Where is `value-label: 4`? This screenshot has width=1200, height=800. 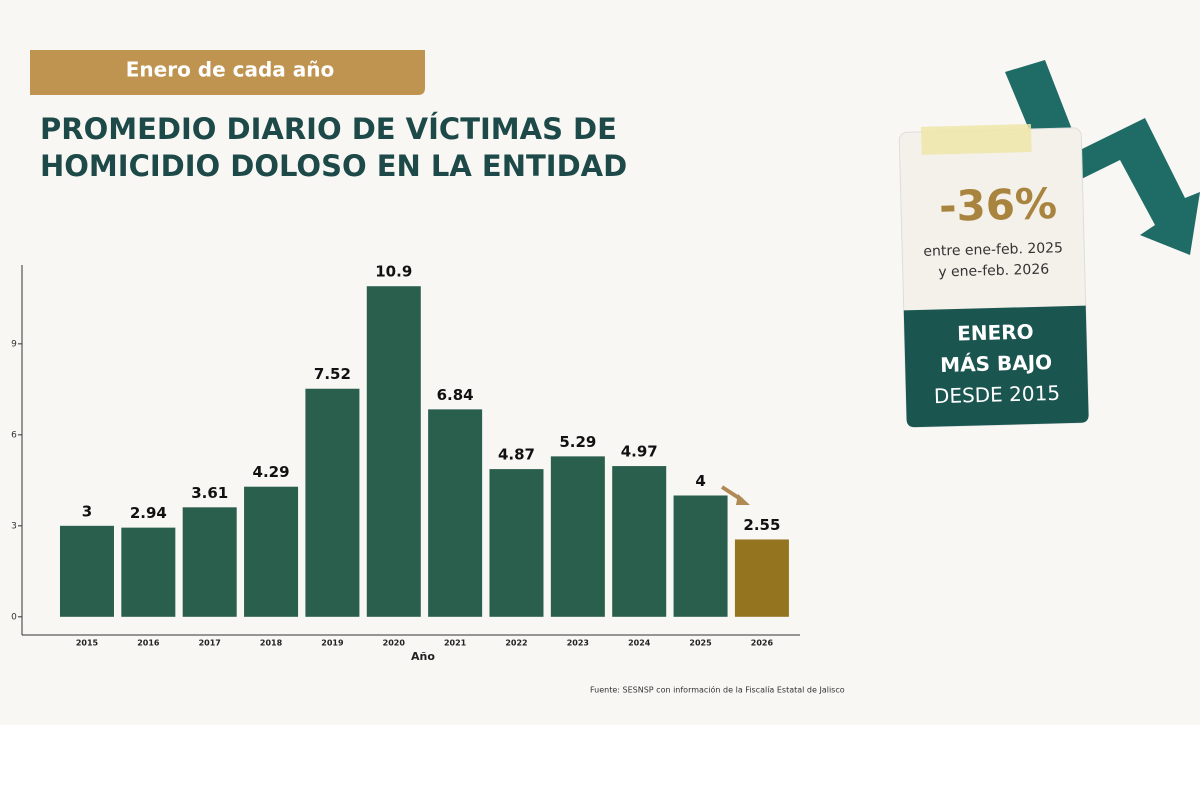
value-label: 4 is located at coordinates (700, 481).